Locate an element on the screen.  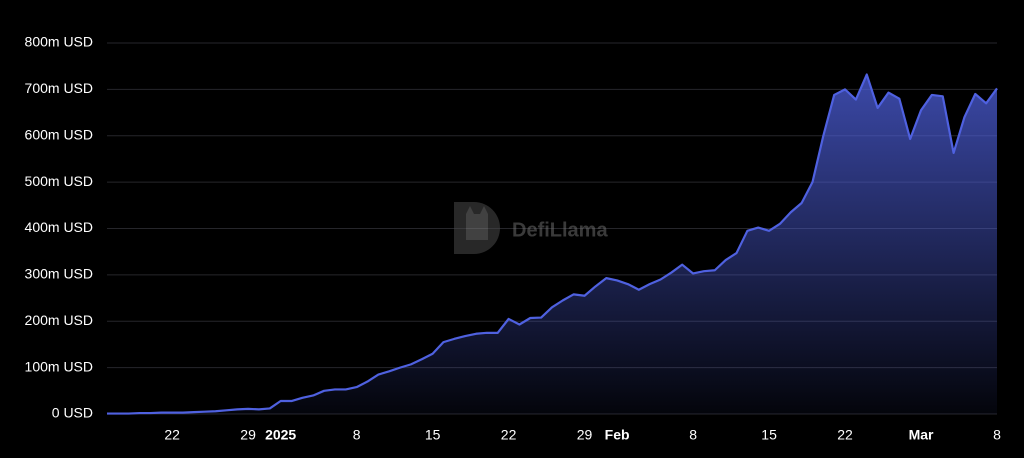
y-tick-label: 600m USD is located at coordinates (59, 134).